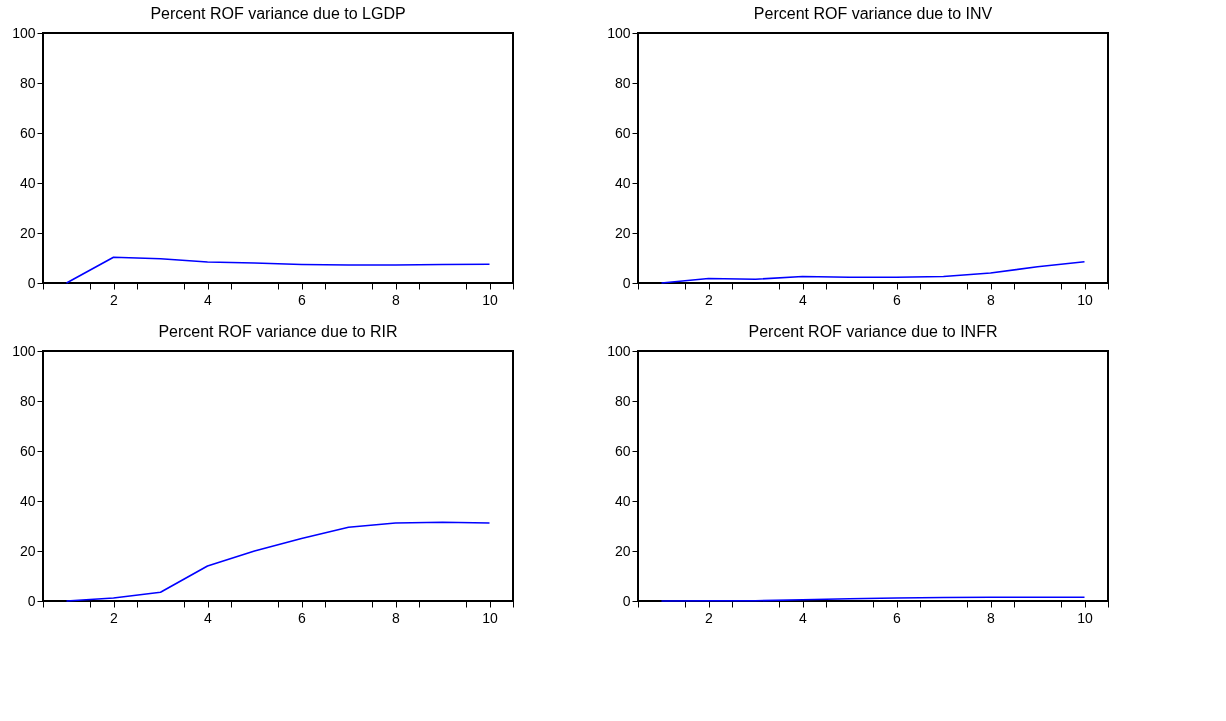  I want to click on chart-title: Percent ROF variance due to INFR, so click(873, 331).